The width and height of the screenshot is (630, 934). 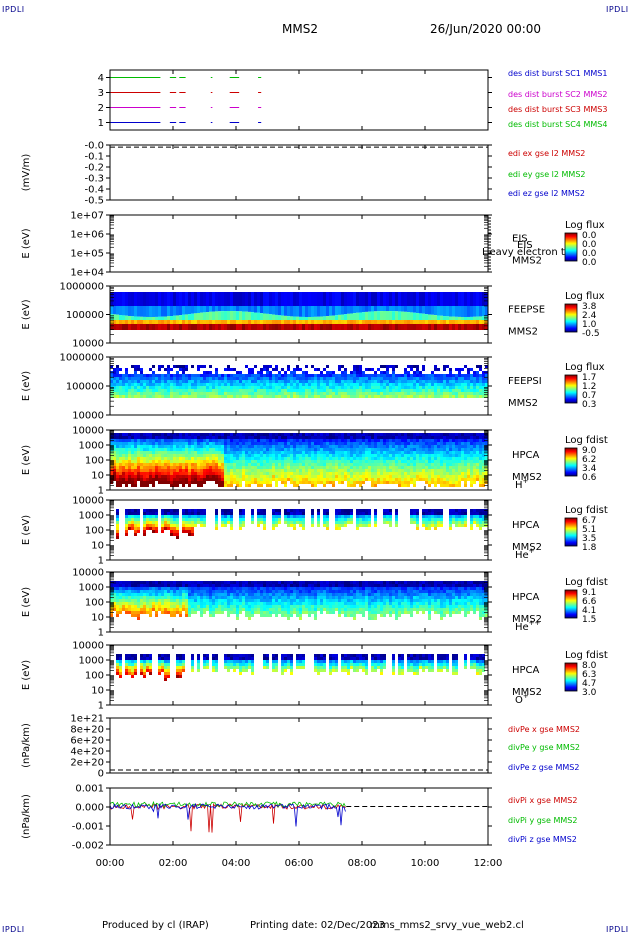 What do you see at coordinates (88, 344) in the screenshot?
I see `ytick-label: 10000` at bounding box center [88, 344].